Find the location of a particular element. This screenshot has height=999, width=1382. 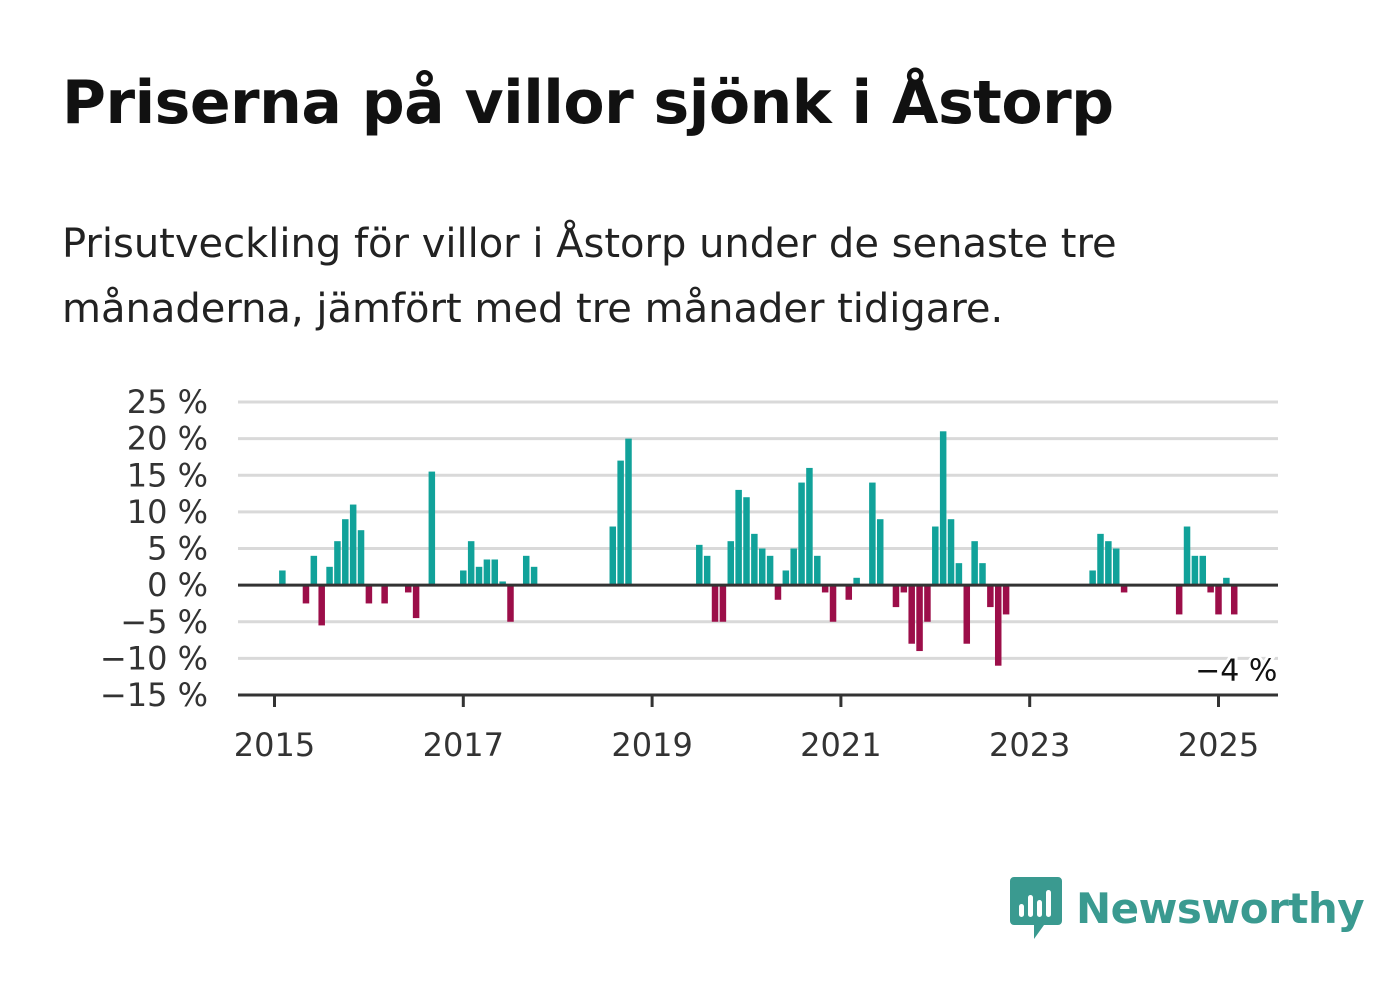

y-tick-label: 25 % is located at coordinates (167, 402).